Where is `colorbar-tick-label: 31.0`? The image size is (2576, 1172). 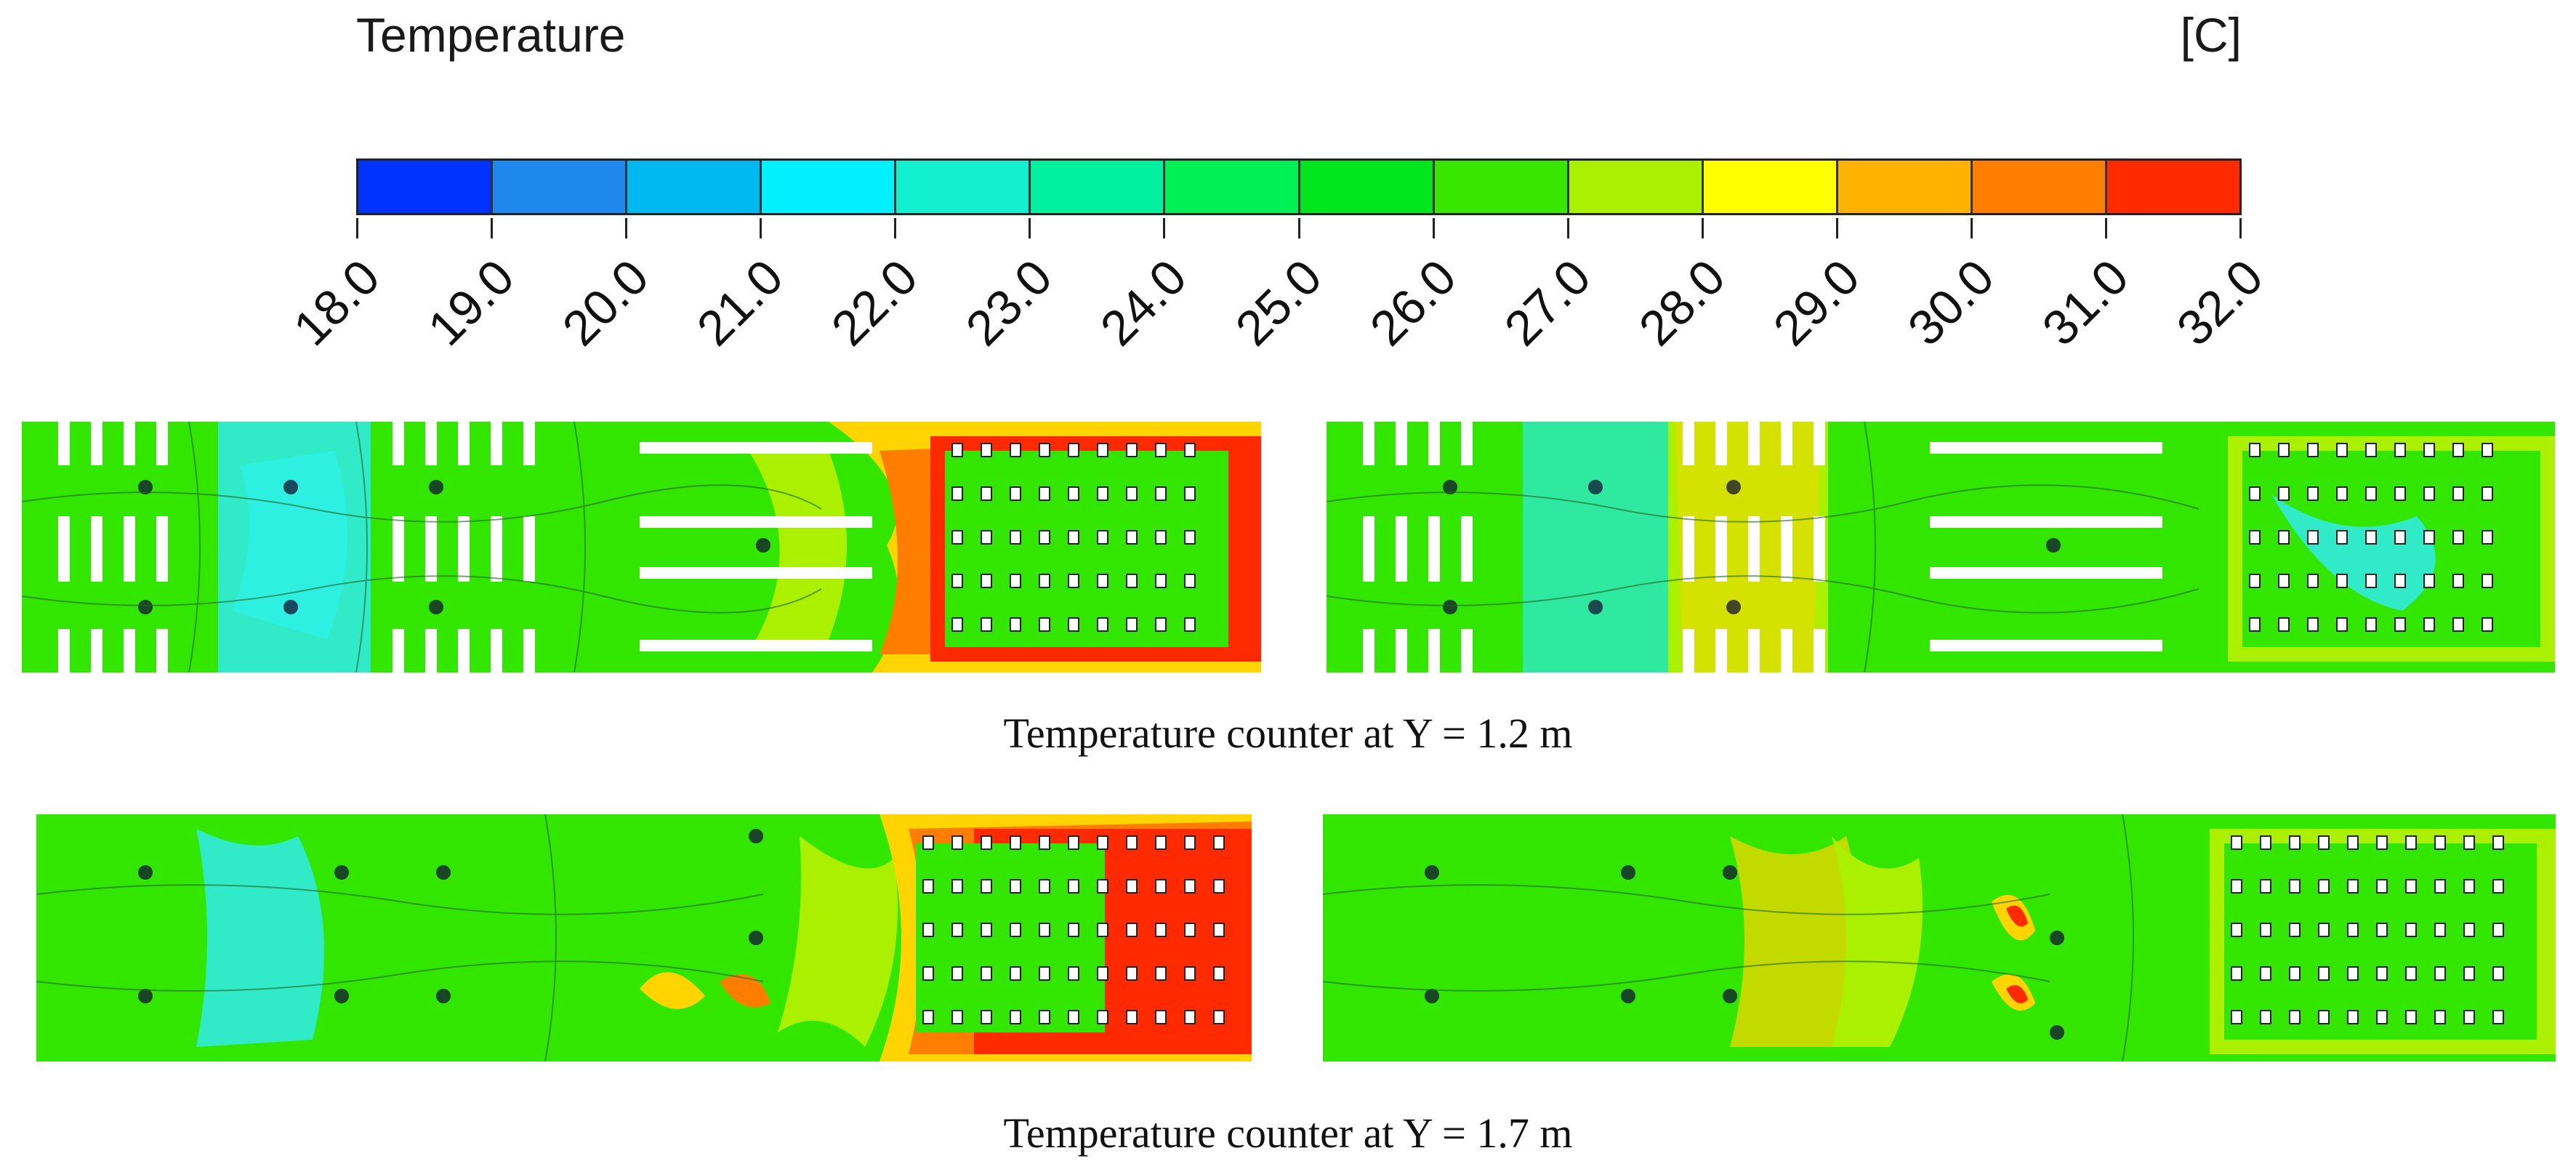 colorbar-tick-label: 31.0 is located at coordinates (2085, 303).